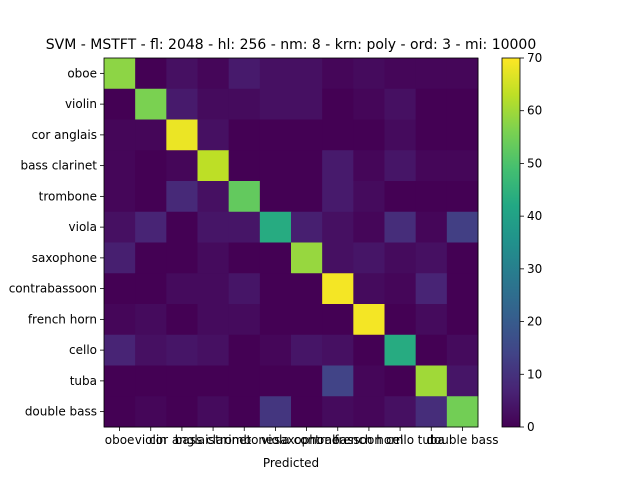 The height and width of the screenshot is (480, 640). Describe the element at coordinates (83, 227) in the screenshot. I see `y-tick-label: viola` at that location.